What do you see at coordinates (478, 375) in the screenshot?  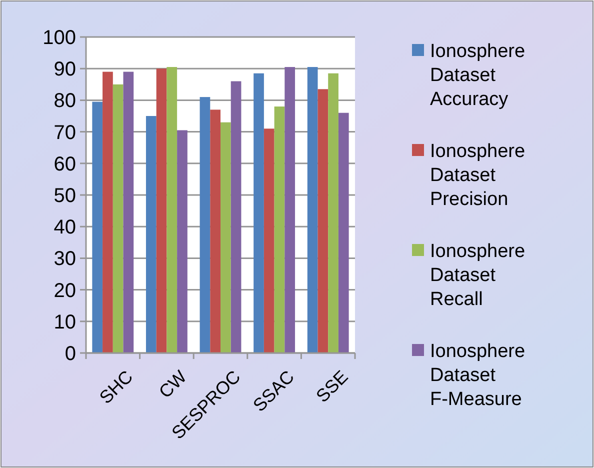 I see `legend-label: Ionosphere Dataset F-Measure` at bounding box center [478, 375].